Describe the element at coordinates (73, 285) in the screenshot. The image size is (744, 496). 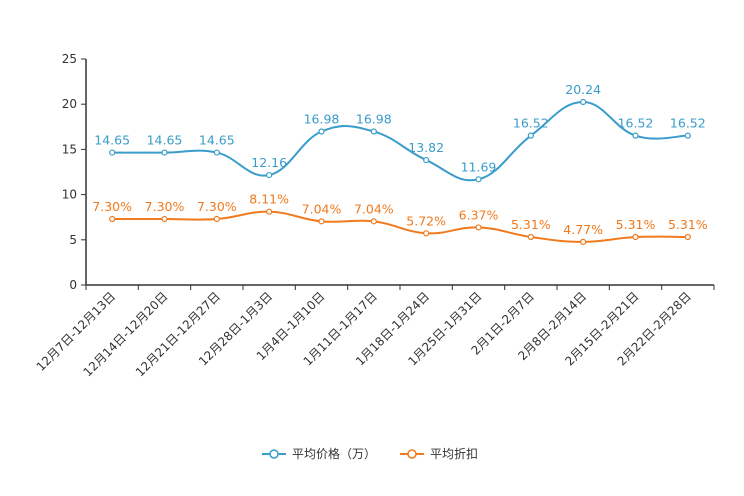
I see `y-tick-label: 0` at that location.